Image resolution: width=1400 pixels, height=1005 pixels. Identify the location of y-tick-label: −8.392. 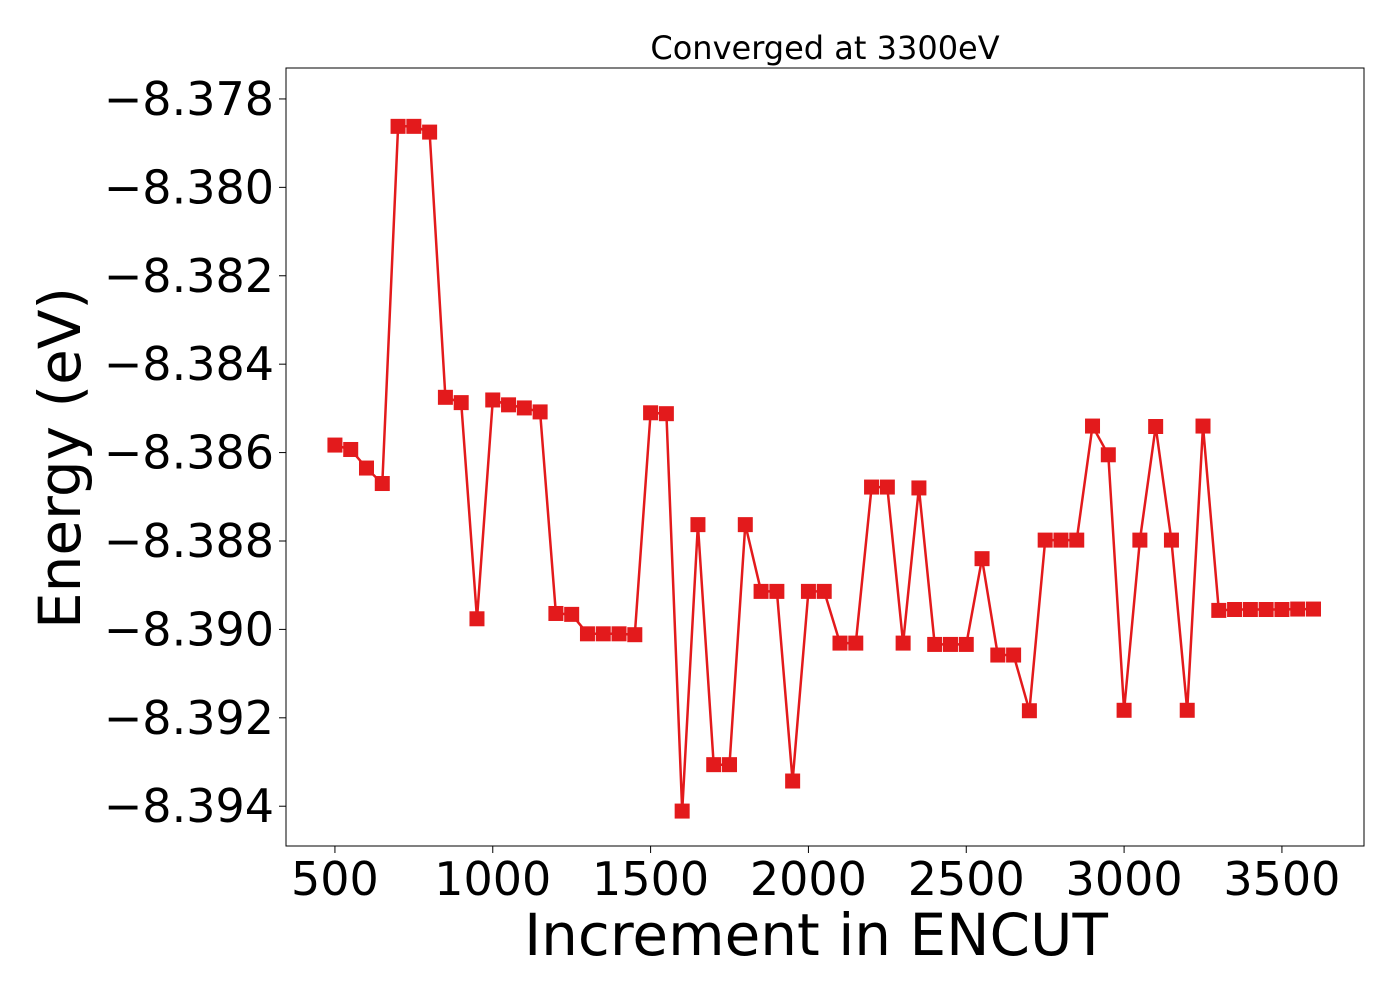
(189, 718).